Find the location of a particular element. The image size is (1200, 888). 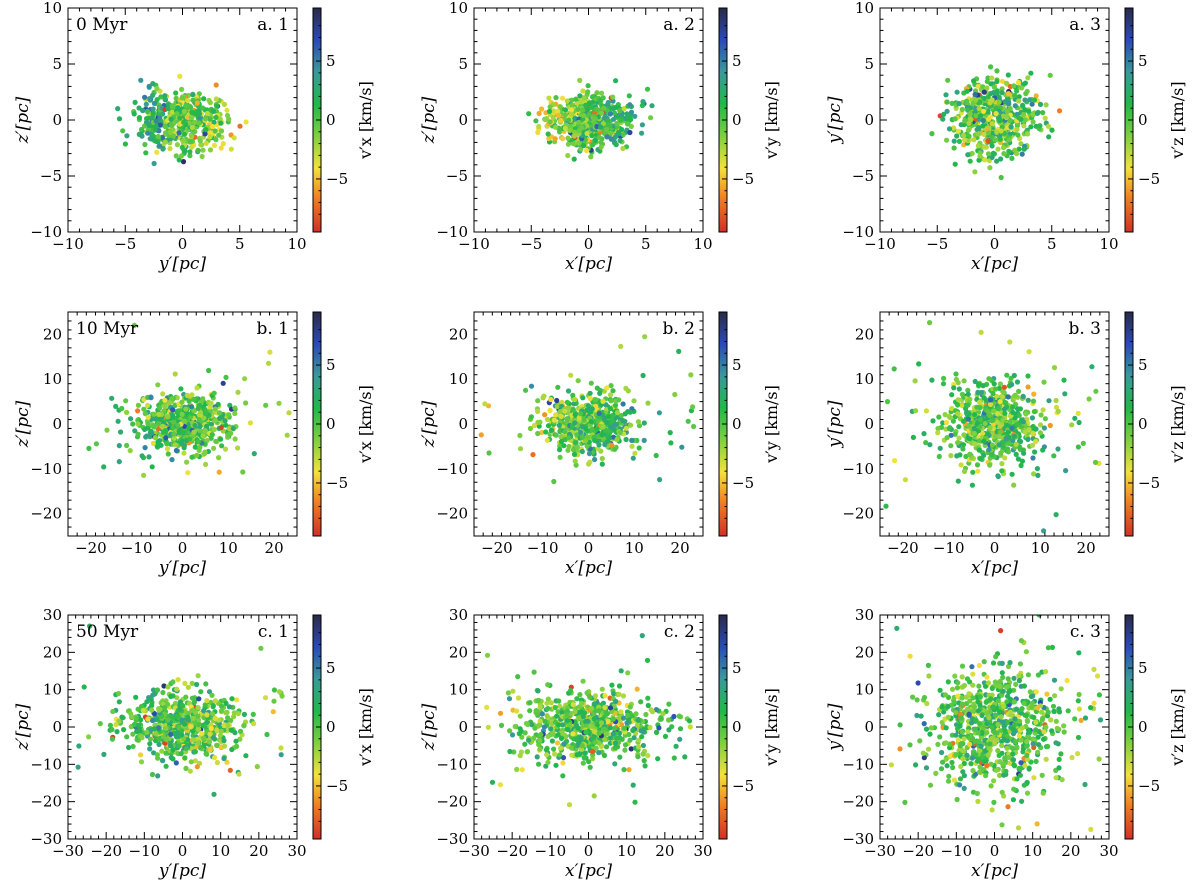

y-axis-label-c1: z′[pc] is located at coordinates (23, 727).